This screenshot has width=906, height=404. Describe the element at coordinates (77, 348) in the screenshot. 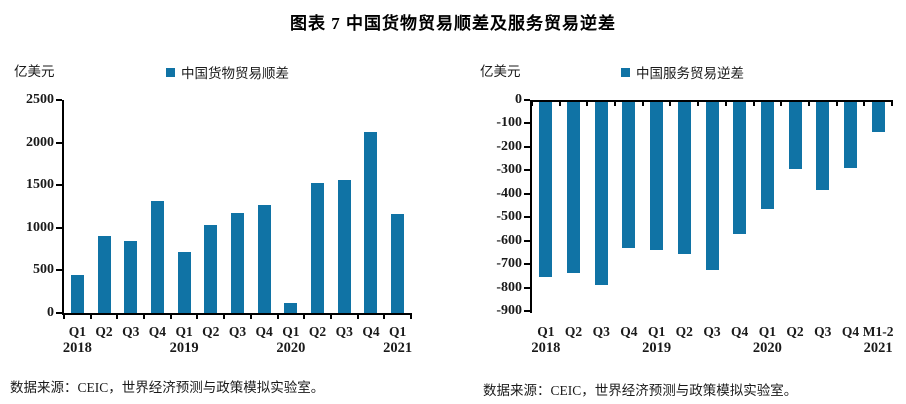

I see `x-axis-year-label: 2018` at that location.